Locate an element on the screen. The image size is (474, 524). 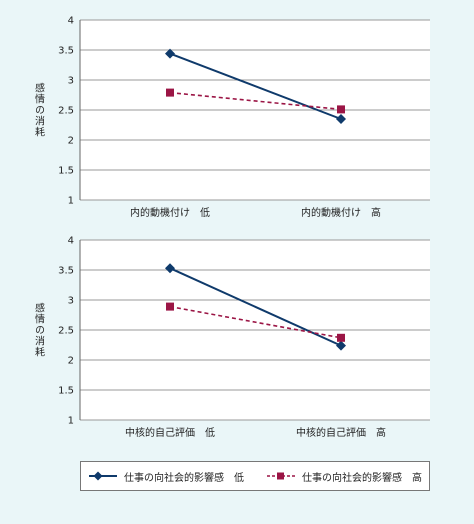
x-tick-label: 内的動機付け 低 is located at coordinates (170, 212).